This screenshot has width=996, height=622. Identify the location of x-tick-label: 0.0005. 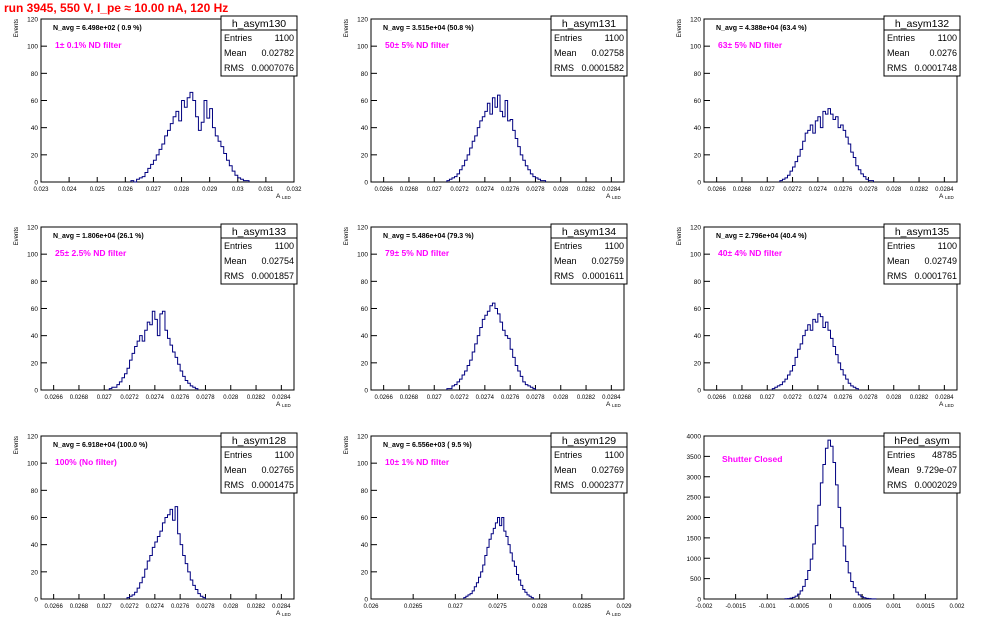
(862, 607).